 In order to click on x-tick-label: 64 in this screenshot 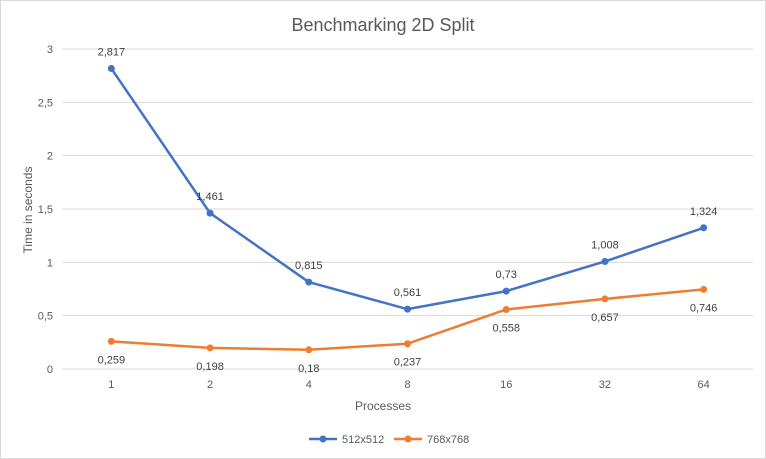, I will do `click(704, 385)`.